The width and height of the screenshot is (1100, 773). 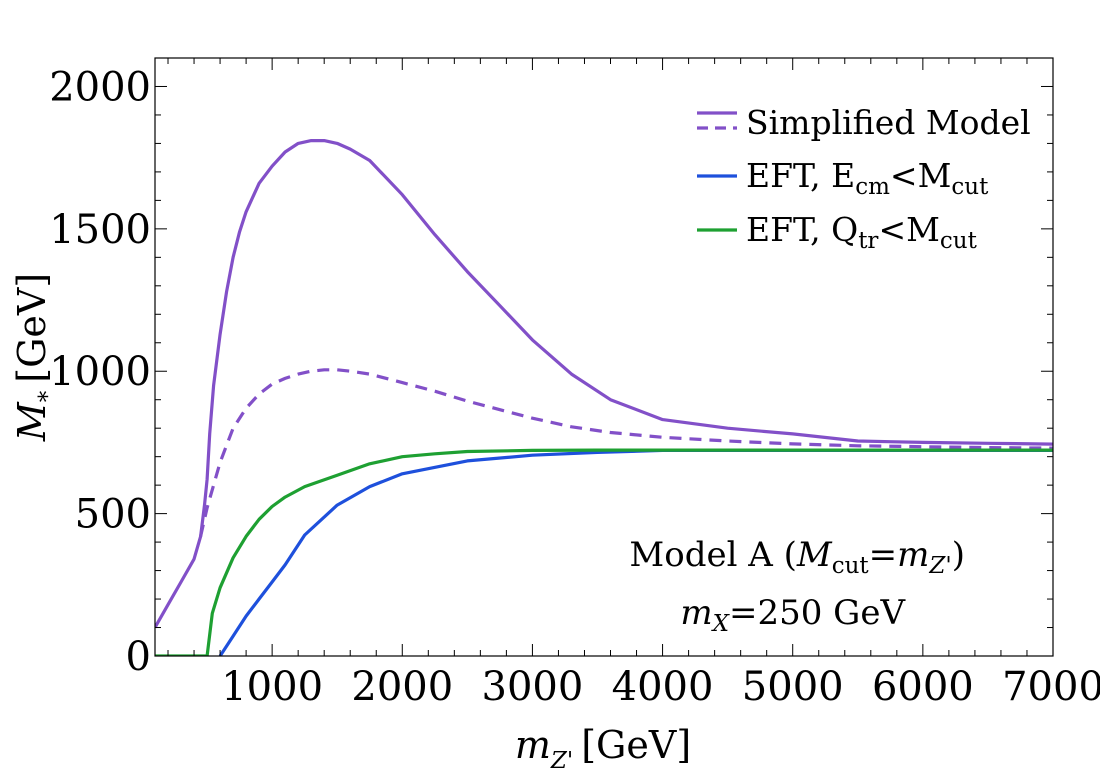 I want to click on x-tick-label: 3000, so click(x=533, y=687).